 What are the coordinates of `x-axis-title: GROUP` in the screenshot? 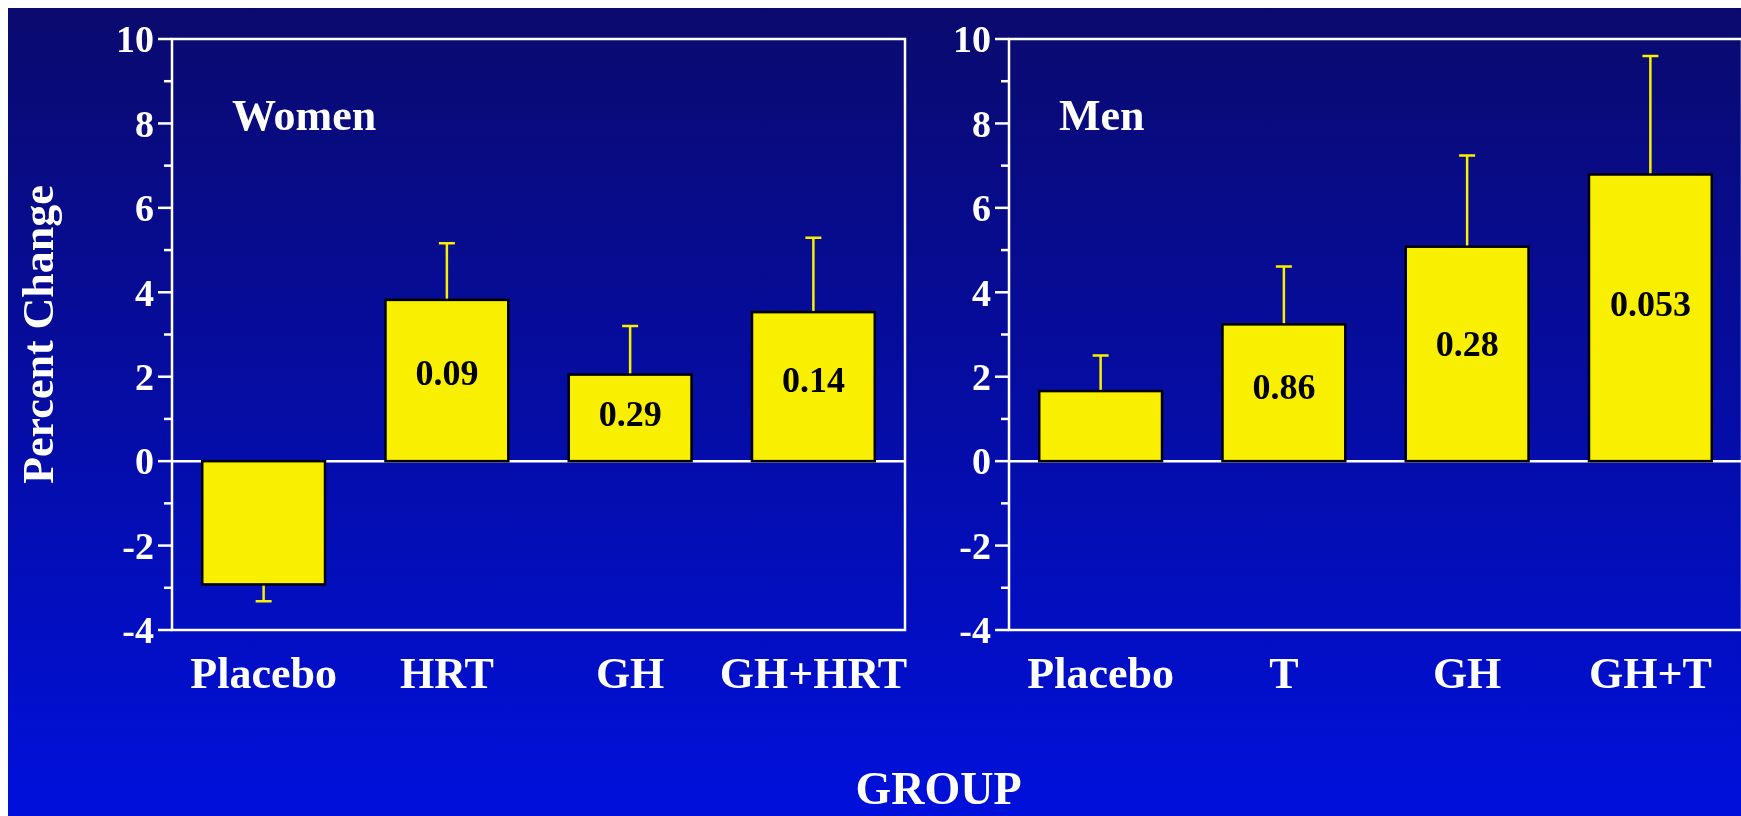 It's located at (938, 788).